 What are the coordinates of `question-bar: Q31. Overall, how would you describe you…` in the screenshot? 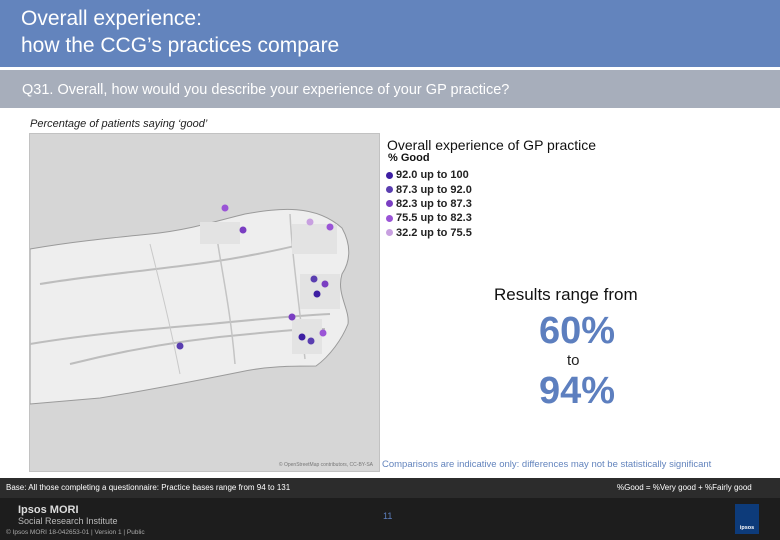 It's located at (390, 89).